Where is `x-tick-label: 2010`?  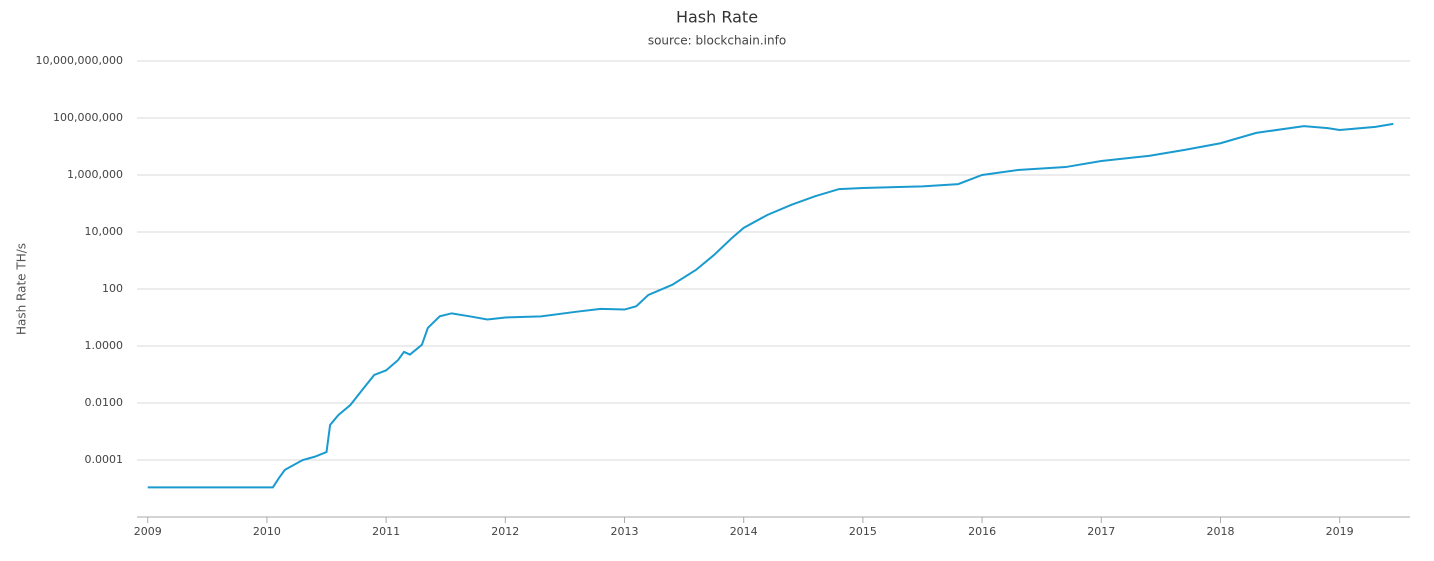 x-tick-label: 2010 is located at coordinates (267, 531).